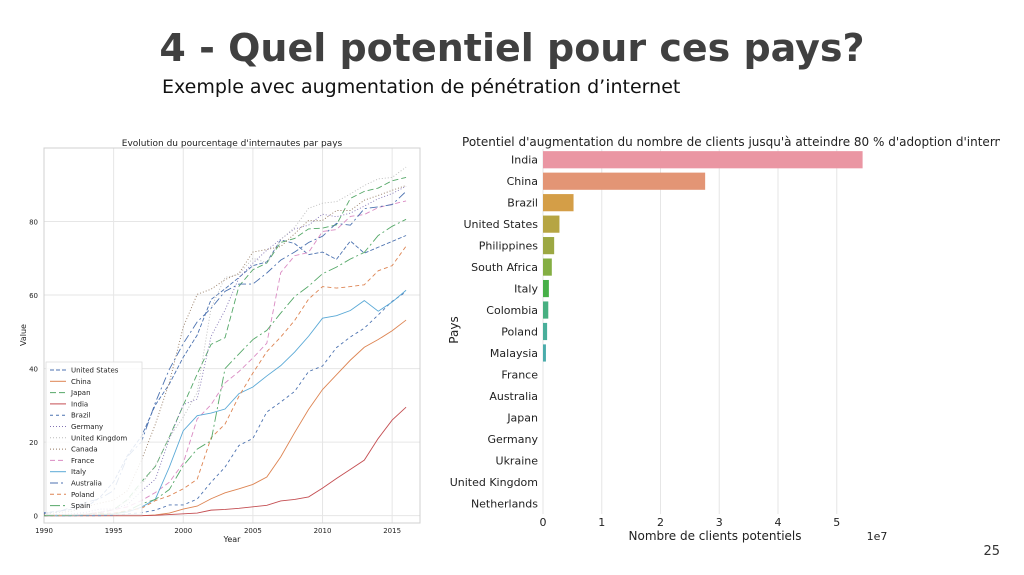  Describe the element at coordinates (546, 288) in the screenshot. I see `bar-italy` at that location.